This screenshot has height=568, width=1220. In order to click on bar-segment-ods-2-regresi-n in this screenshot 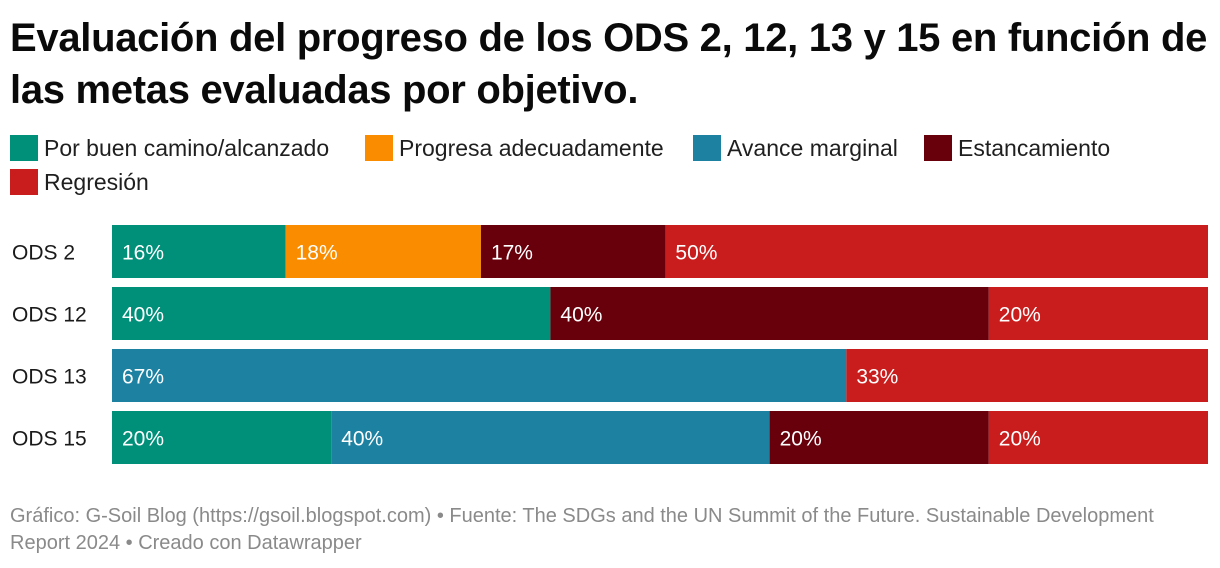, I will do `click(936, 251)`.